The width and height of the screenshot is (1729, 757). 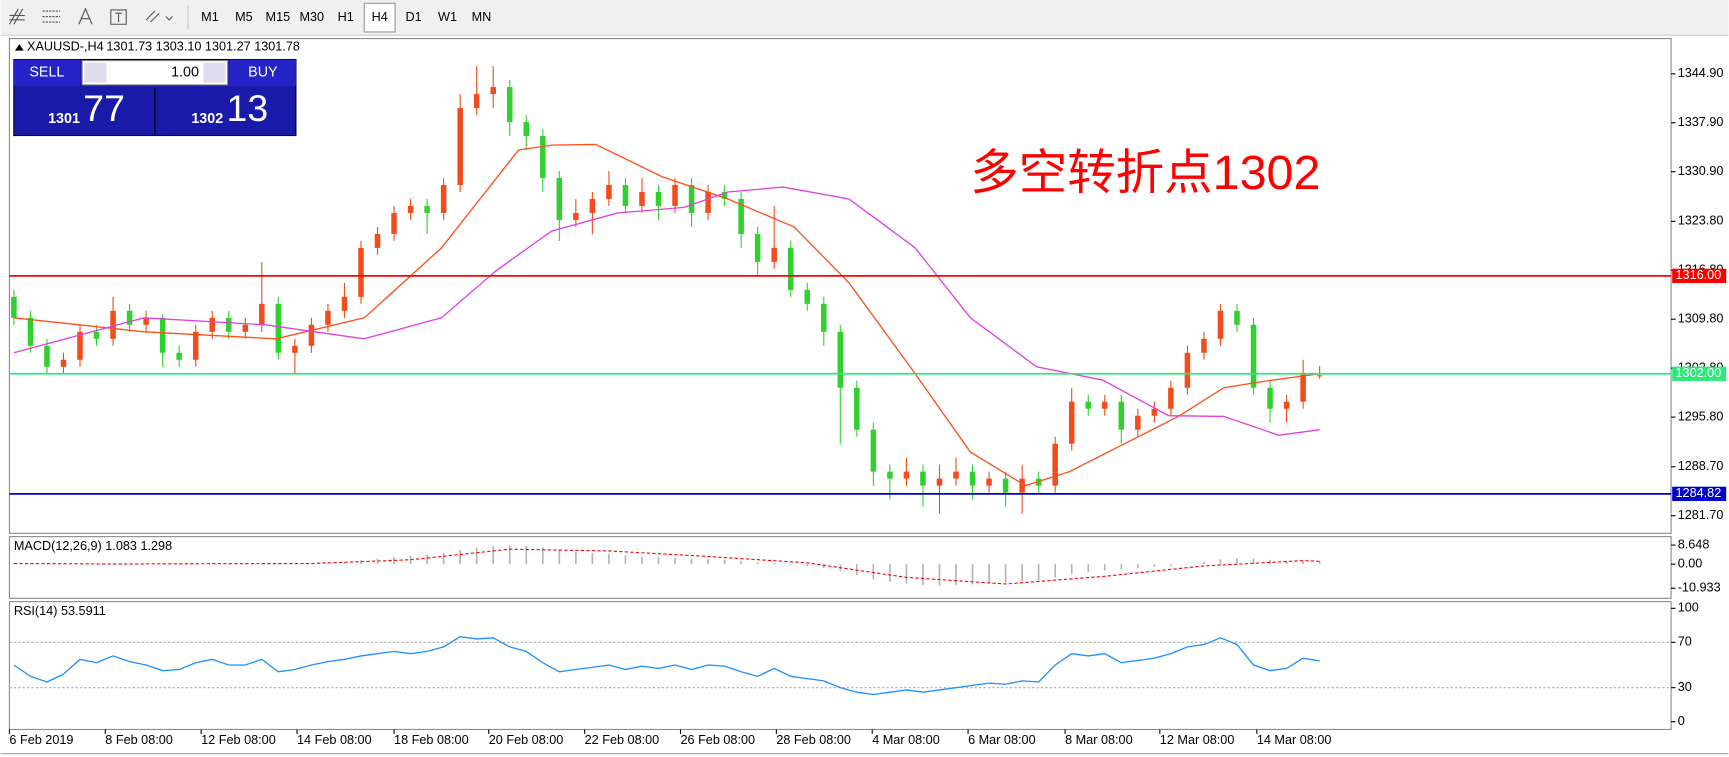 What do you see at coordinates (93, 546) in the screenshot?
I see `indicator-title: MACD(12,26,9) 1.083 1.298` at bounding box center [93, 546].